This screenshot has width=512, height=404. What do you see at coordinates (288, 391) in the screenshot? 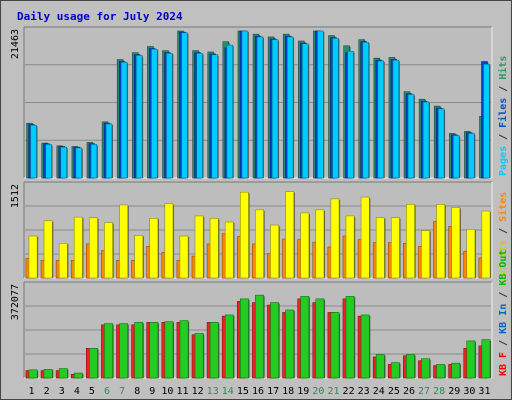
I see `x-tick-label: 18` at bounding box center [288, 391].